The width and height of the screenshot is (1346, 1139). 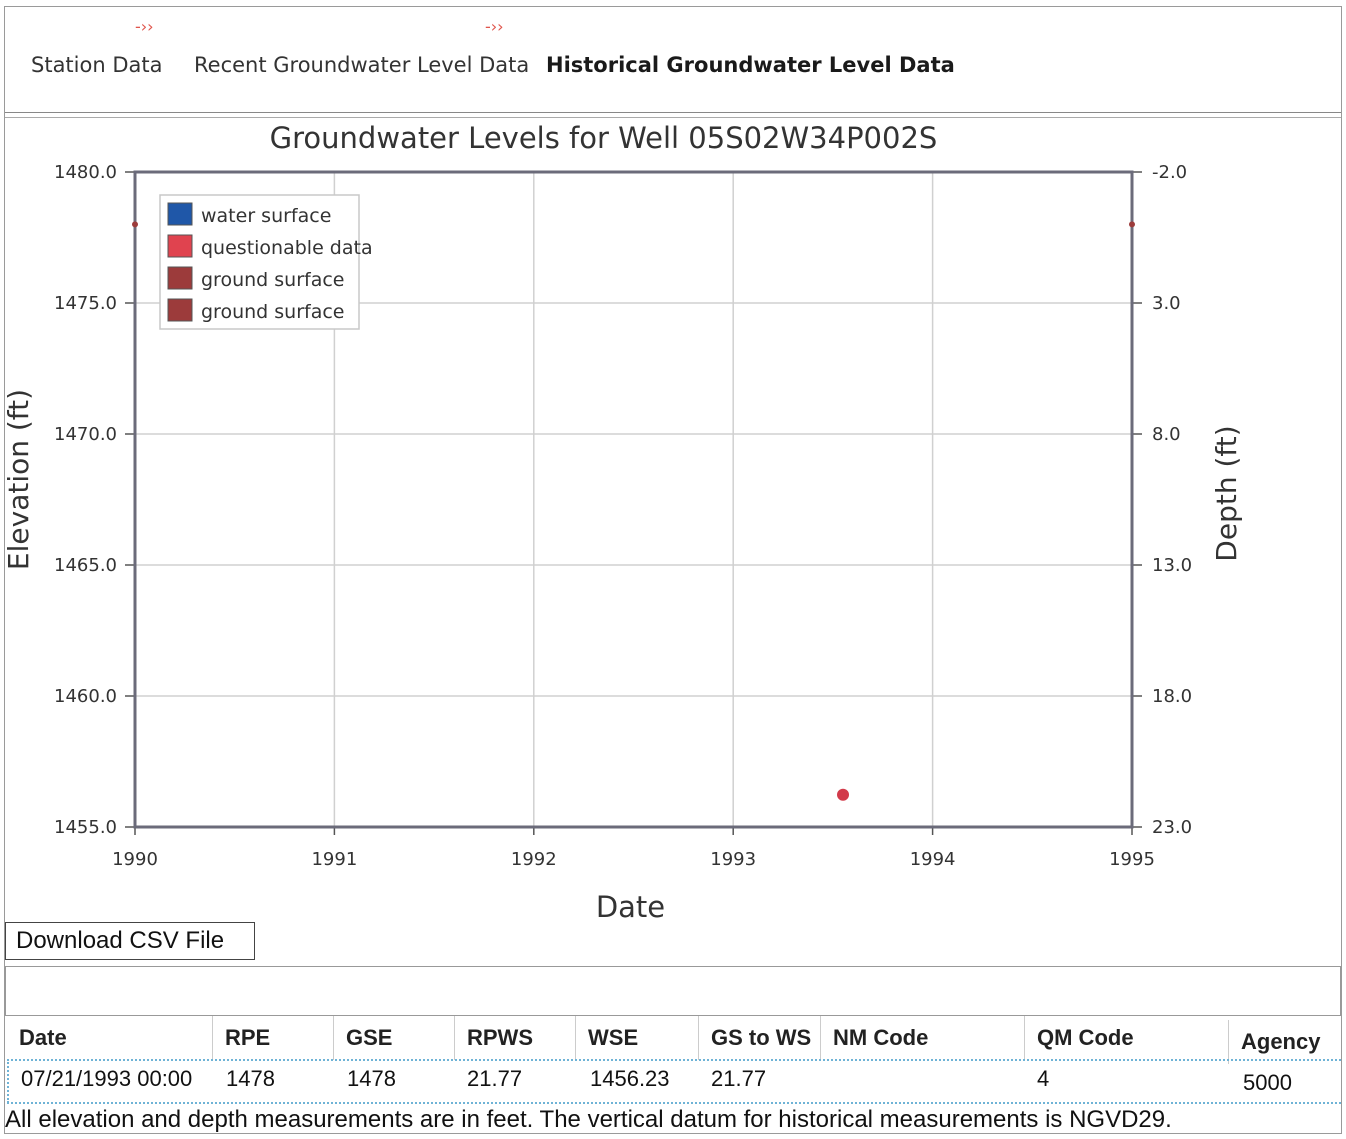 What do you see at coordinates (534, 859) in the screenshot?
I see `x-tick-label: 1992` at bounding box center [534, 859].